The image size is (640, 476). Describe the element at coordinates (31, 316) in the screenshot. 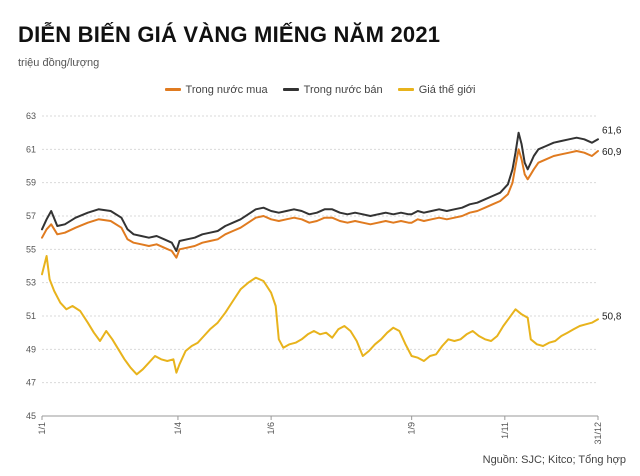

I see `y-tick-label-51: 51` at that location.